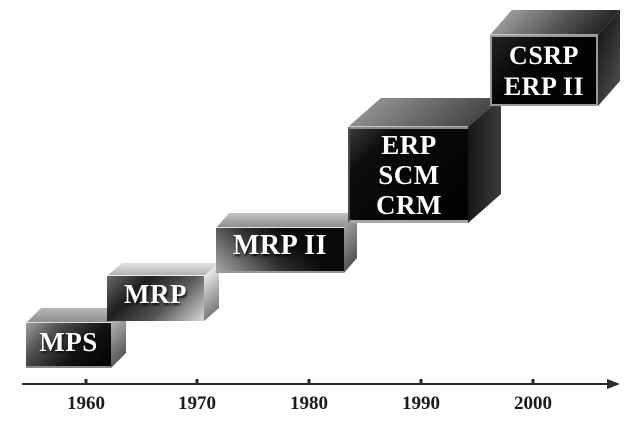 The image size is (640, 426). I want to click on box-erp-front-face: ERP SCM CRM, so click(408, 175).